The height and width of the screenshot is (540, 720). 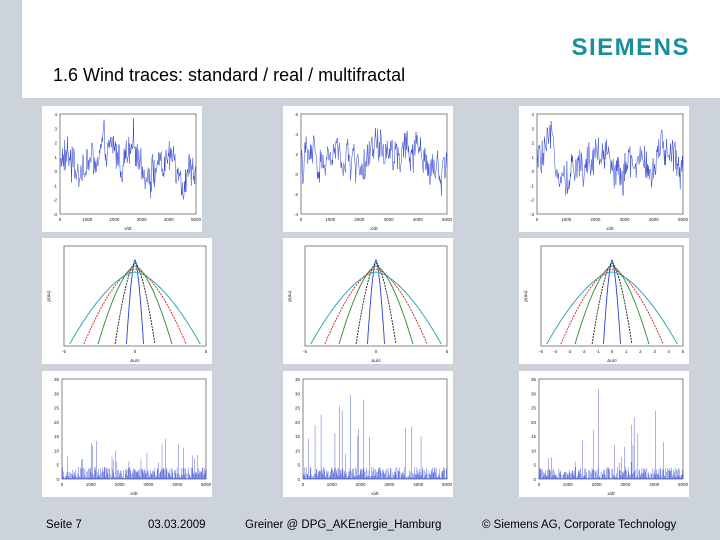 I want to click on pdf-panel-multifractal: -5 -4 -3 -2 -1 0 1 2 3 4 5 Δu/σ p(Δu), so click(x=604, y=301).